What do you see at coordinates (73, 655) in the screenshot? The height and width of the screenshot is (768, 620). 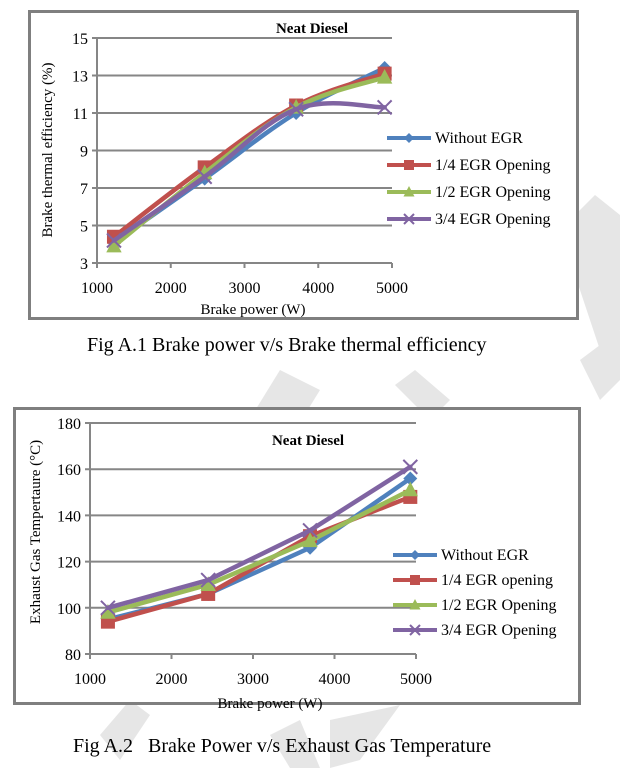 I see `y-tick-label: 80` at bounding box center [73, 655].